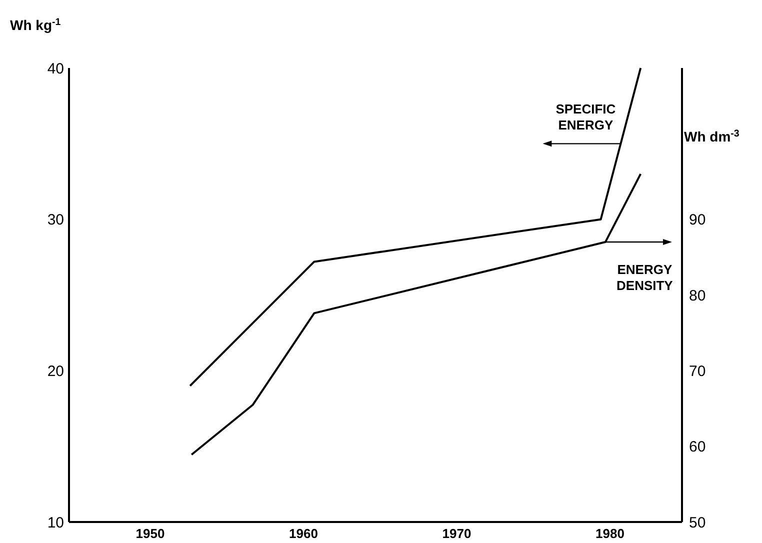  What do you see at coordinates (610, 533) in the screenshot?
I see `x-tick-label: 1980` at bounding box center [610, 533].